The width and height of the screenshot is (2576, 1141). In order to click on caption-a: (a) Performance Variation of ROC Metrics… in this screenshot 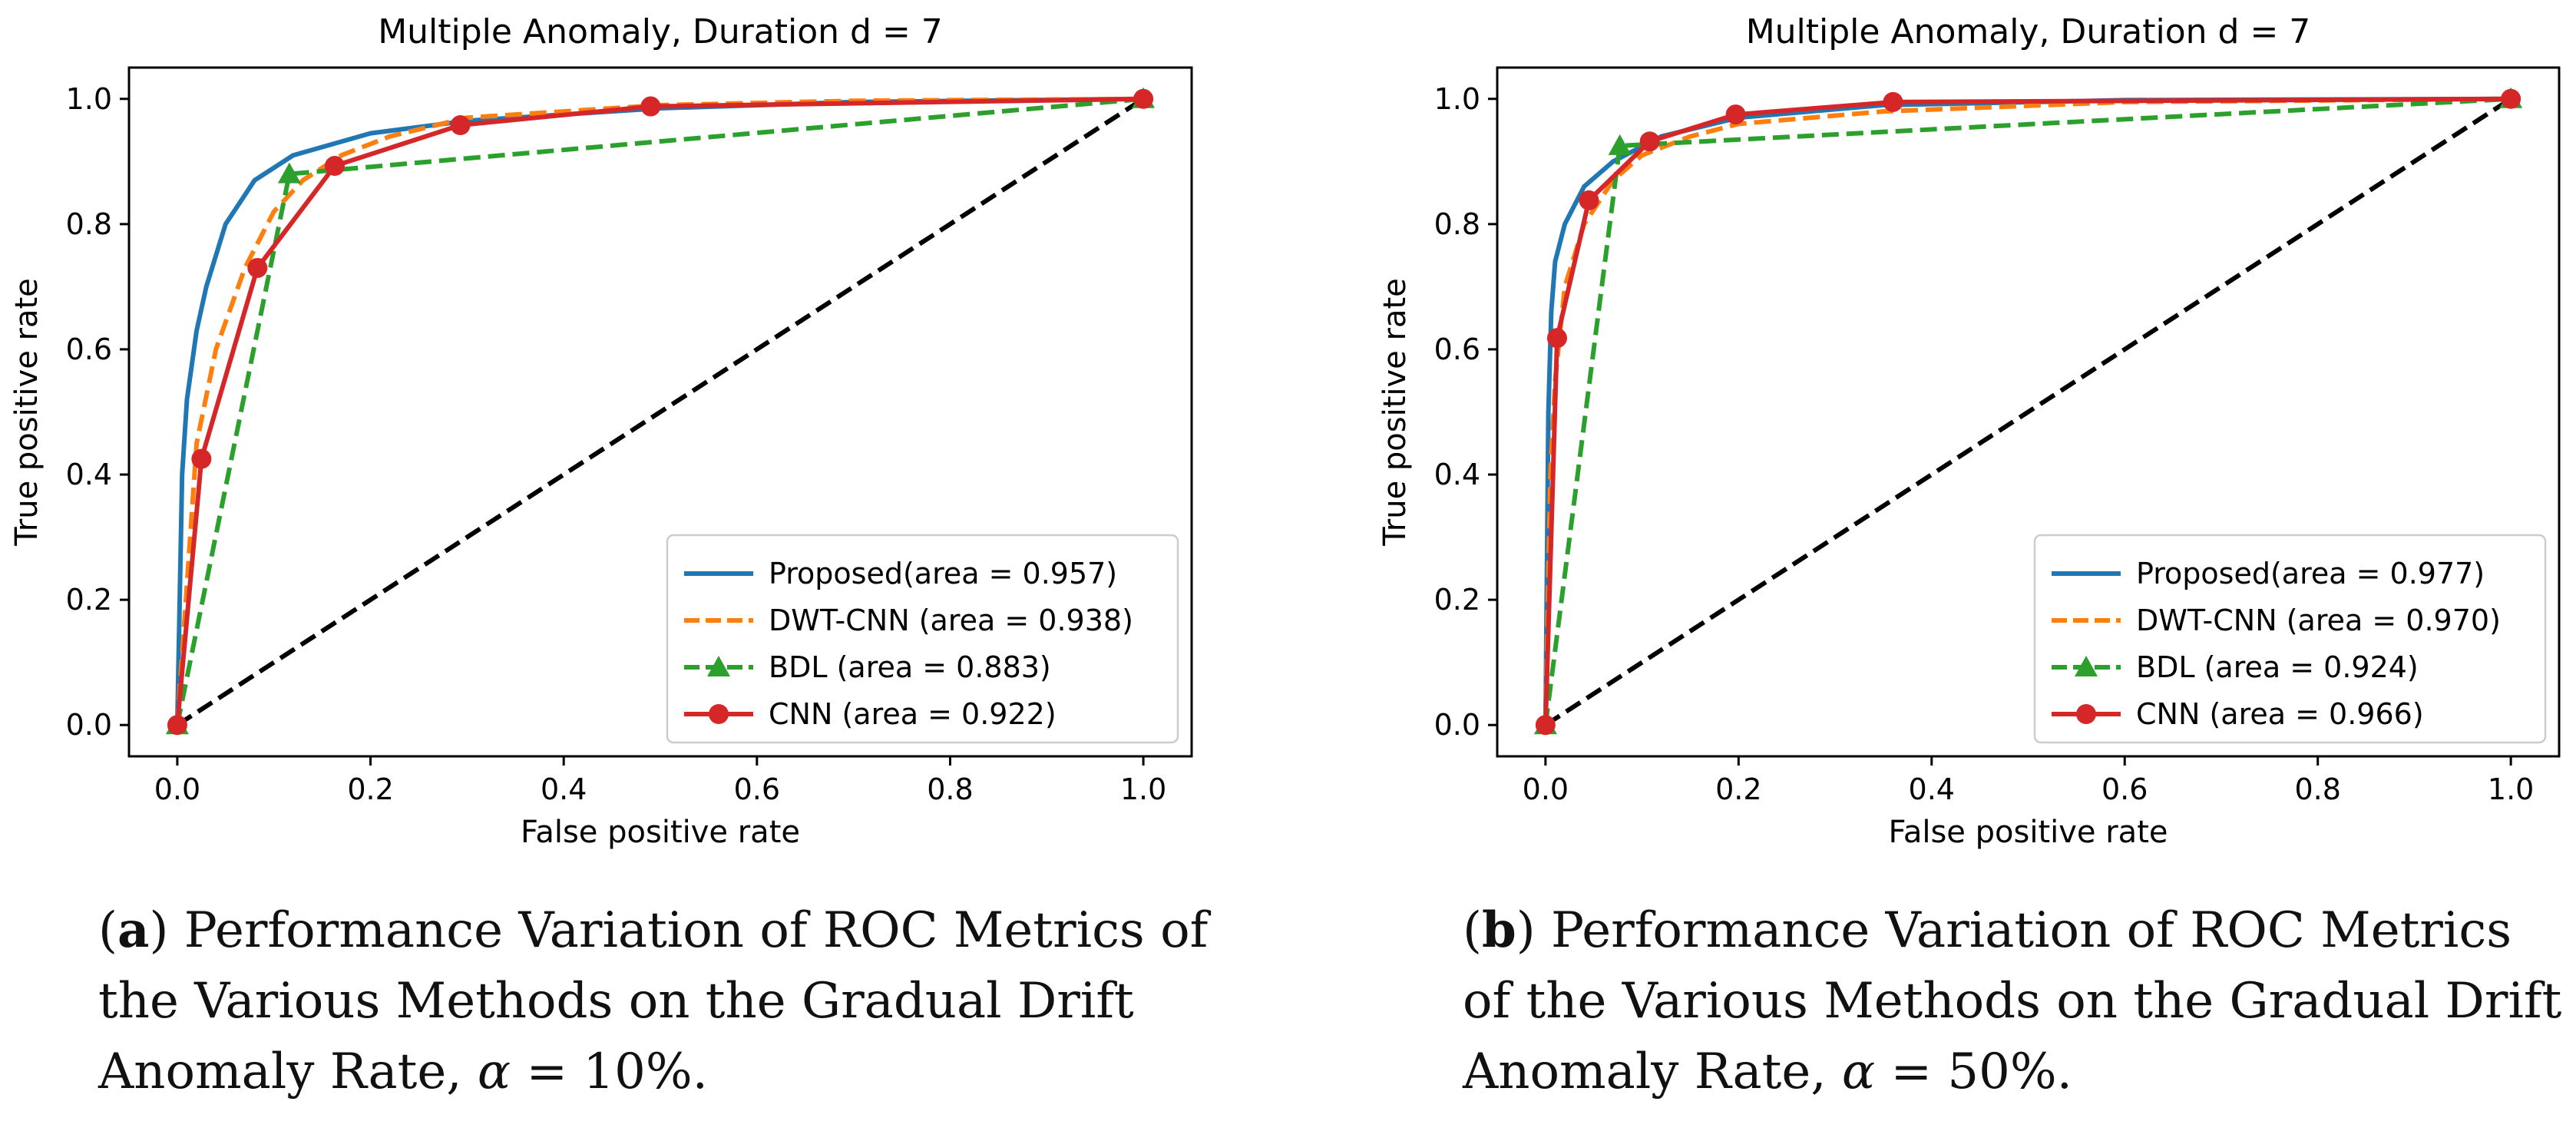, I will do `click(653, 1000)`.